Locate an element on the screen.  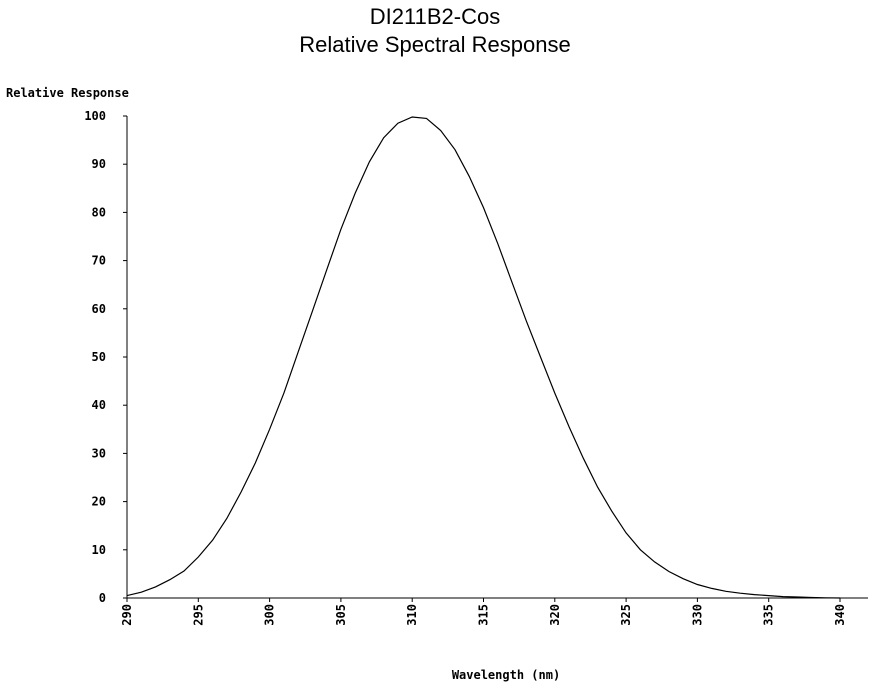
x-tick-label: 315 is located at coordinates (484, 615).